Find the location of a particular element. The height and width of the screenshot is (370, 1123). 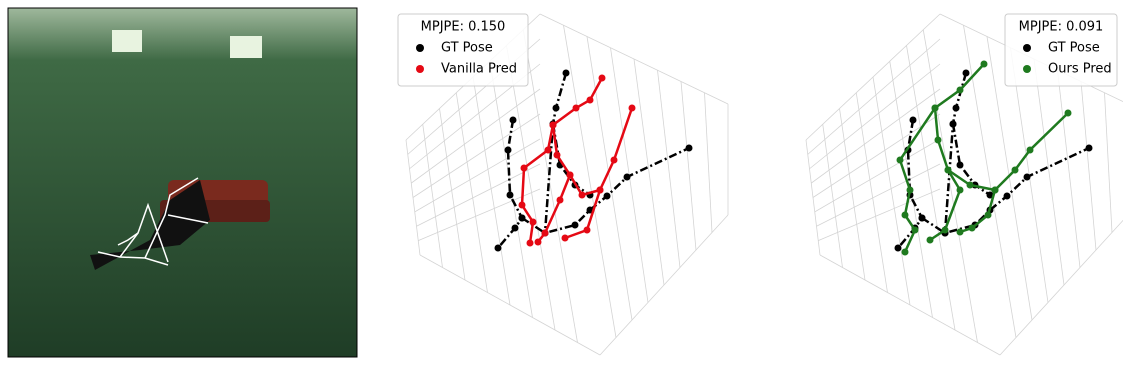

legend-title: MPJPE: 0.091 is located at coordinates (1061, 27).